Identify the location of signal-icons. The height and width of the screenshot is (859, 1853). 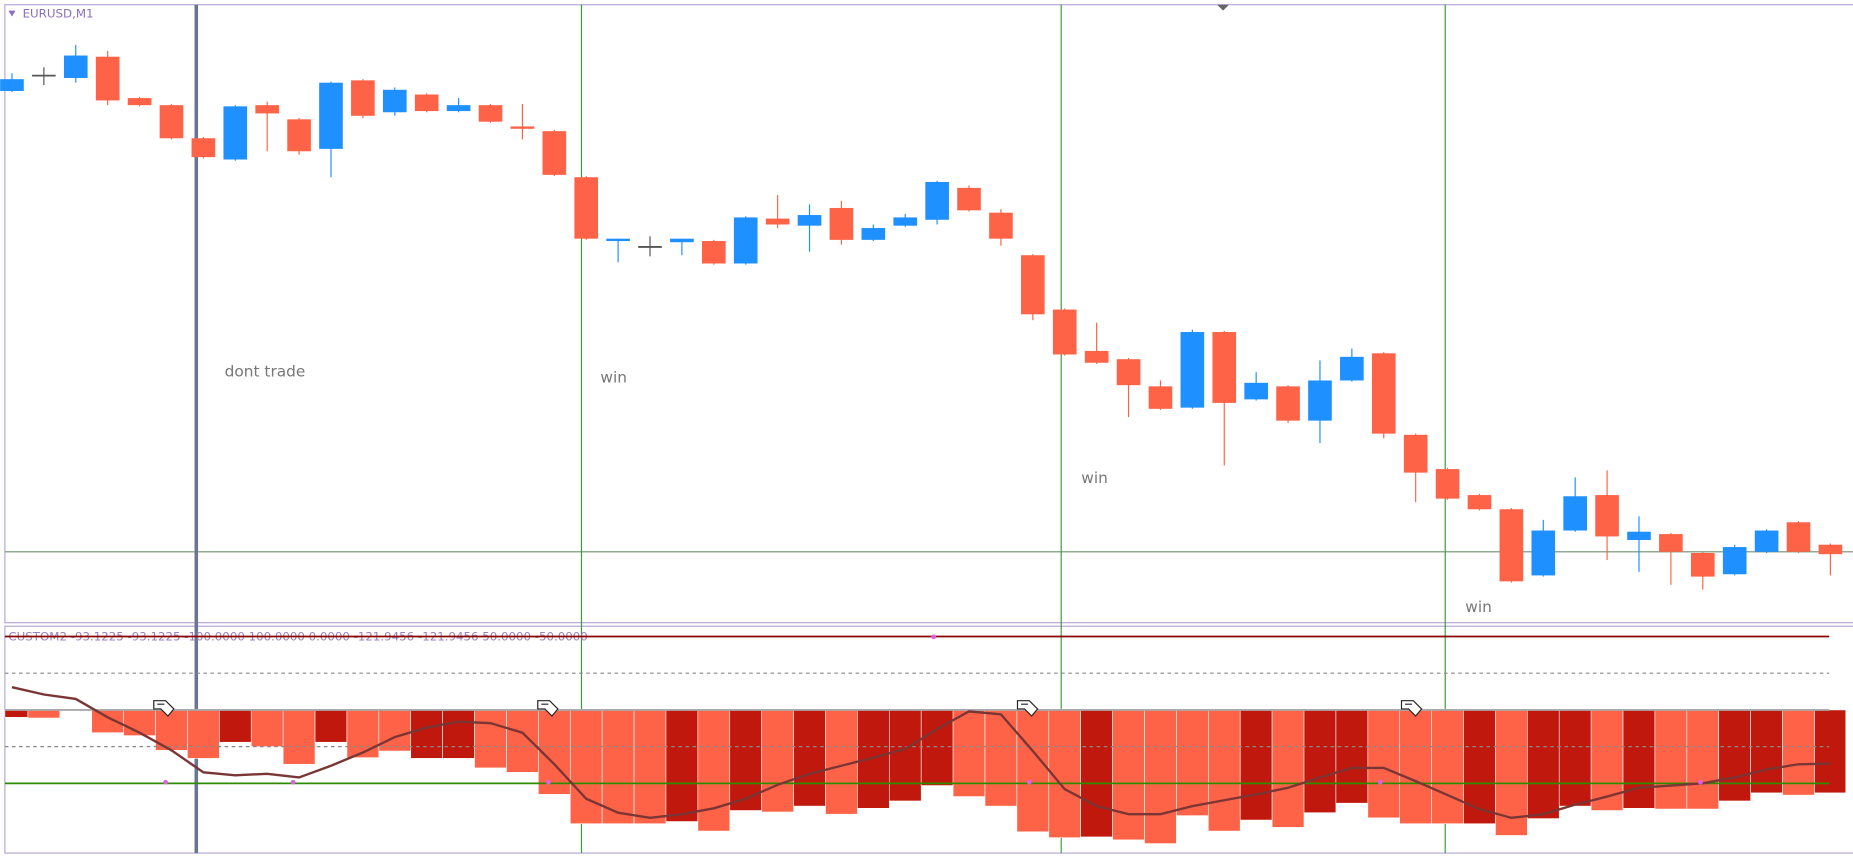
(928, 709).